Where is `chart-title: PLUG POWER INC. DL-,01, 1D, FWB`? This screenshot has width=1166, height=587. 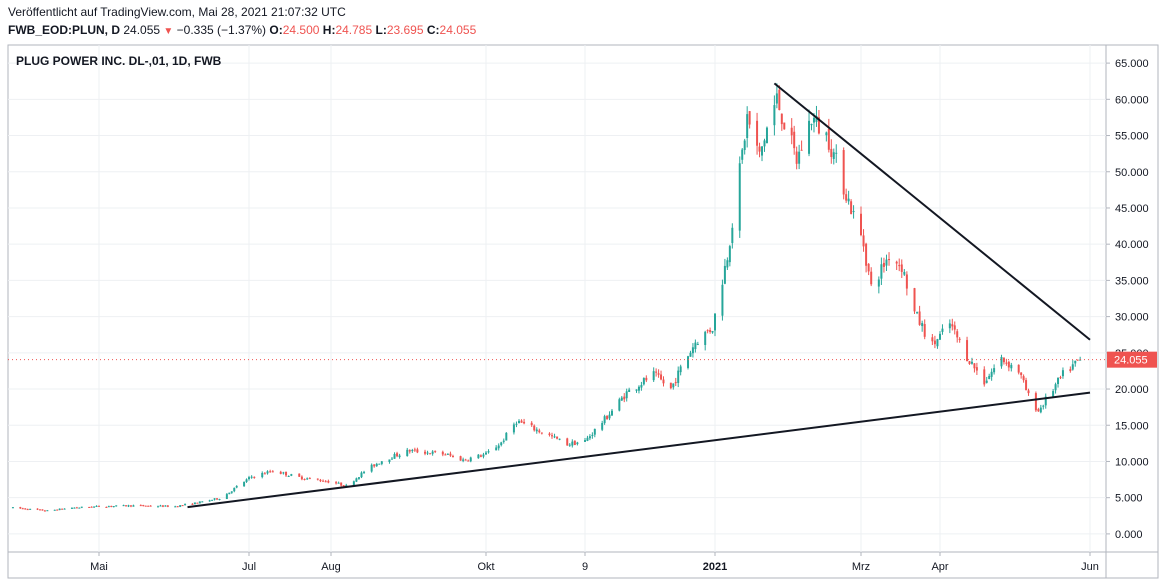 chart-title: PLUG POWER INC. DL-,01, 1D, FWB is located at coordinates (119, 61).